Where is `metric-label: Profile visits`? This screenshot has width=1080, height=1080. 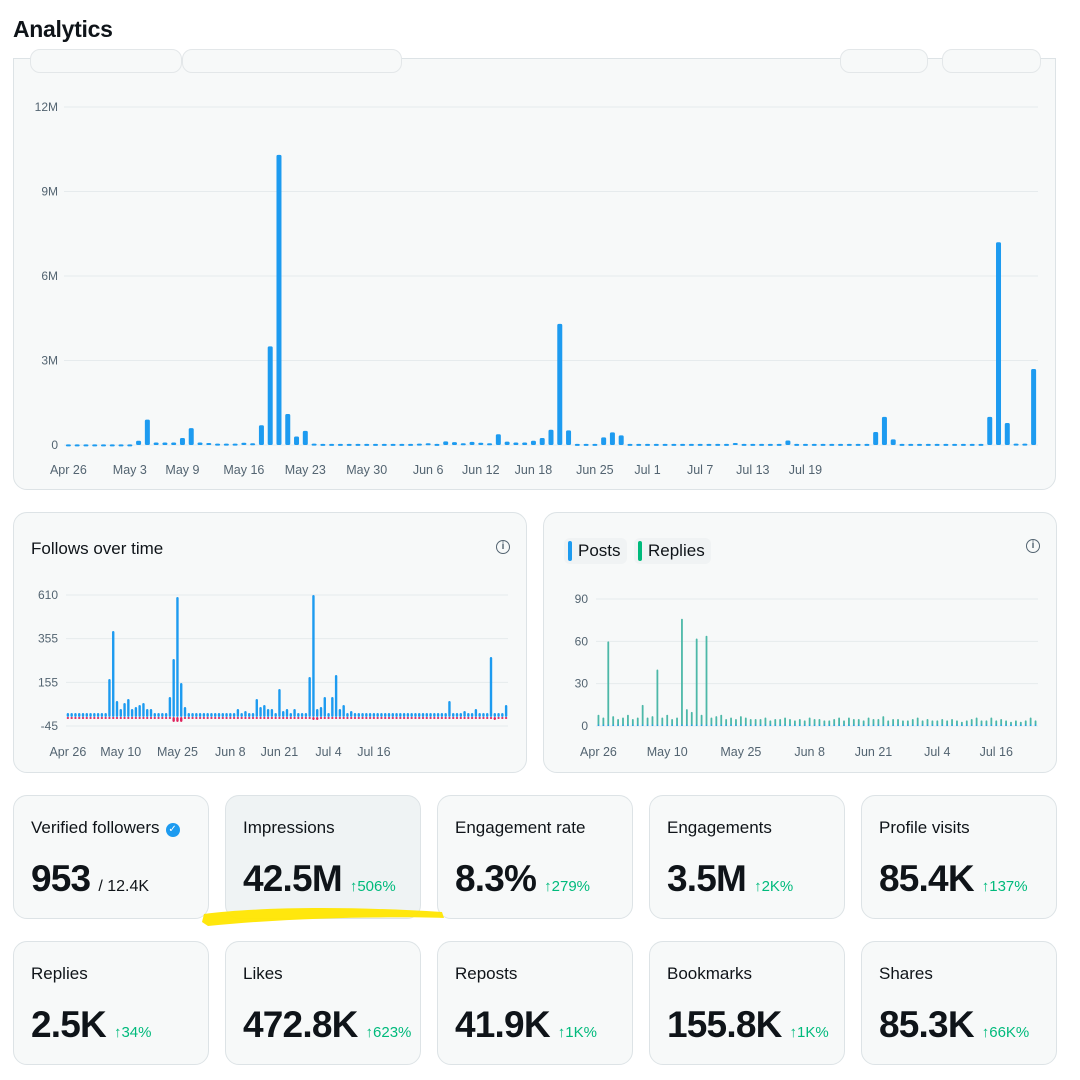 metric-label: Profile visits is located at coordinates (924, 827).